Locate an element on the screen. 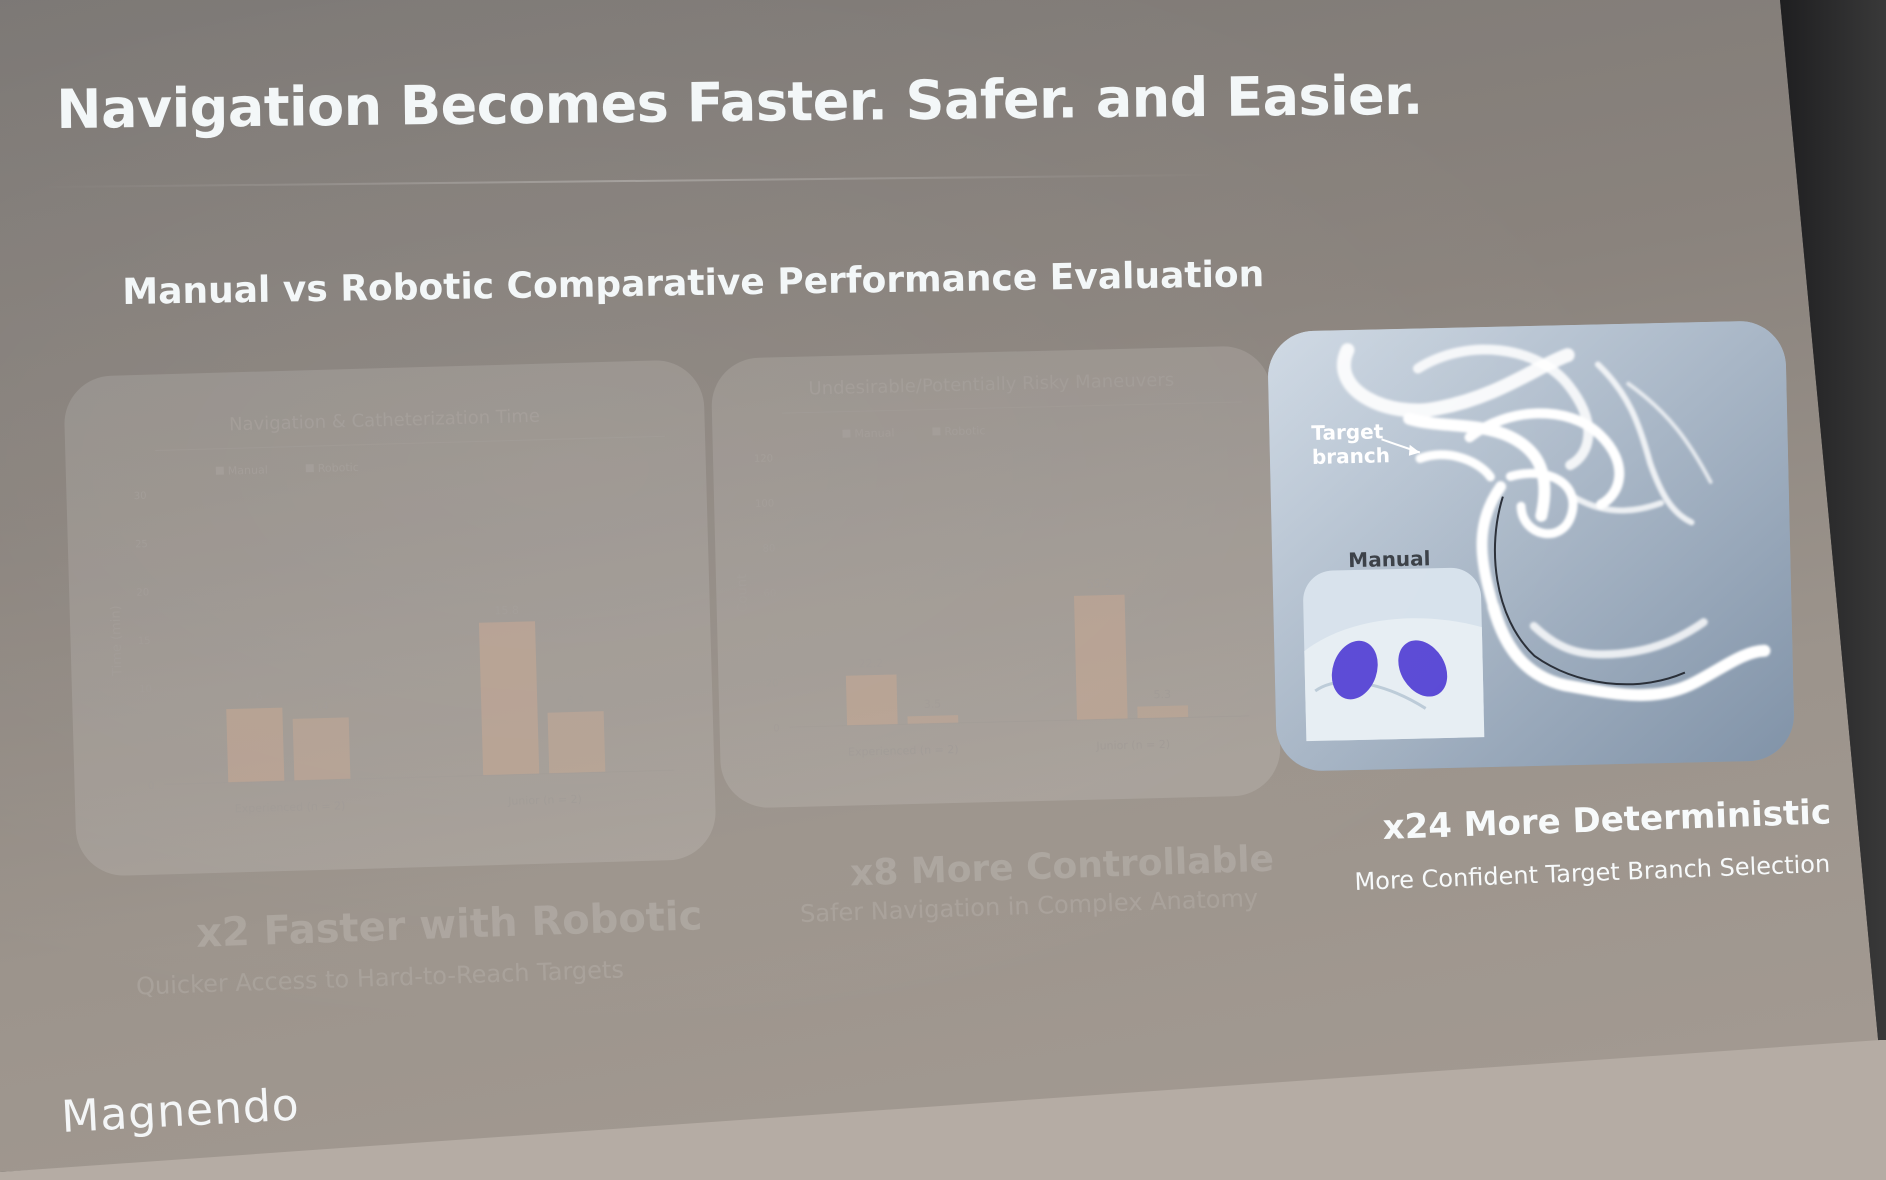  chart-title: Undesirable/Potentially Risky Maneuvers is located at coordinates (991, 385).